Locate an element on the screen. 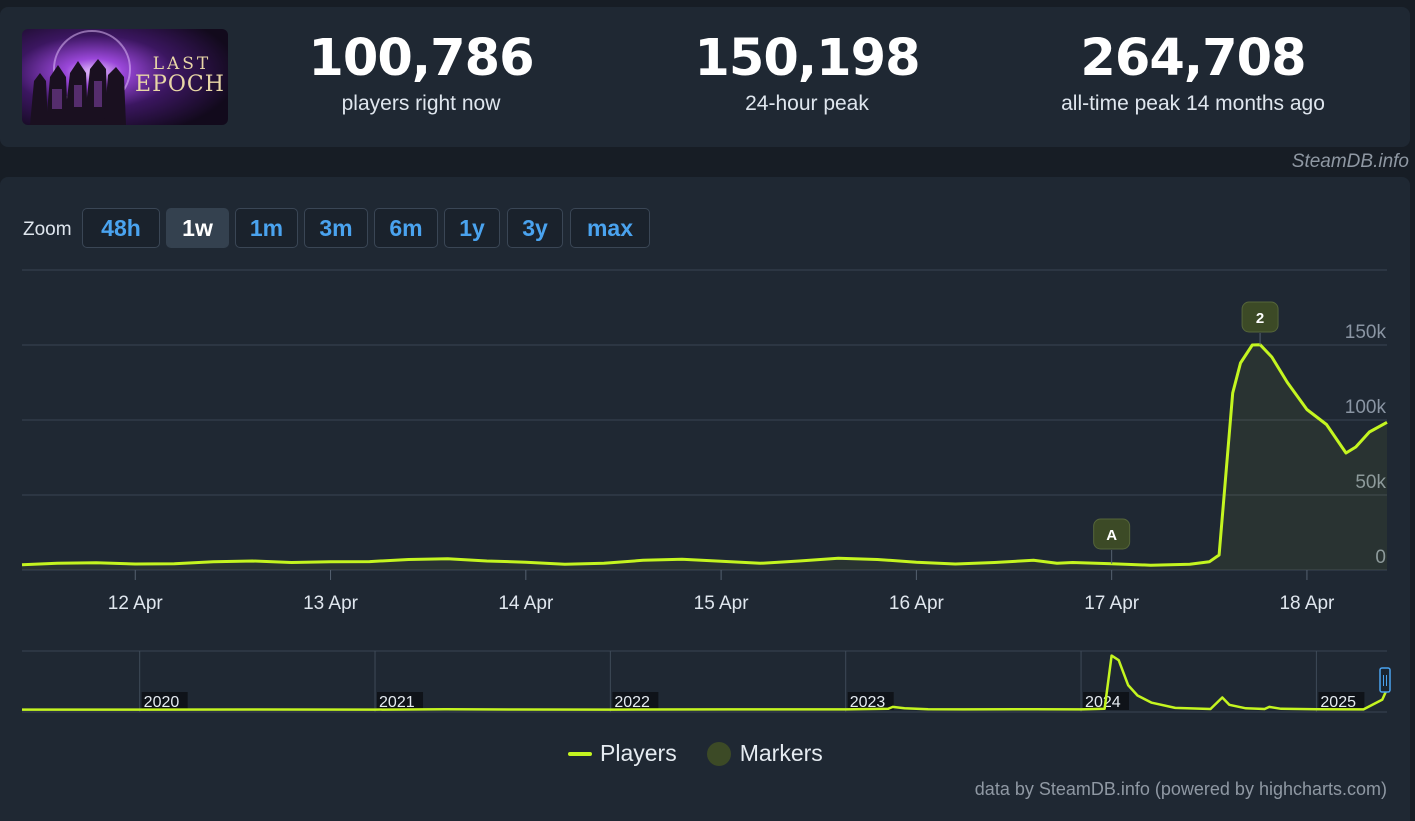 The width and height of the screenshot is (1415, 821). y-tick-label: 50k is located at coordinates (1370, 482).